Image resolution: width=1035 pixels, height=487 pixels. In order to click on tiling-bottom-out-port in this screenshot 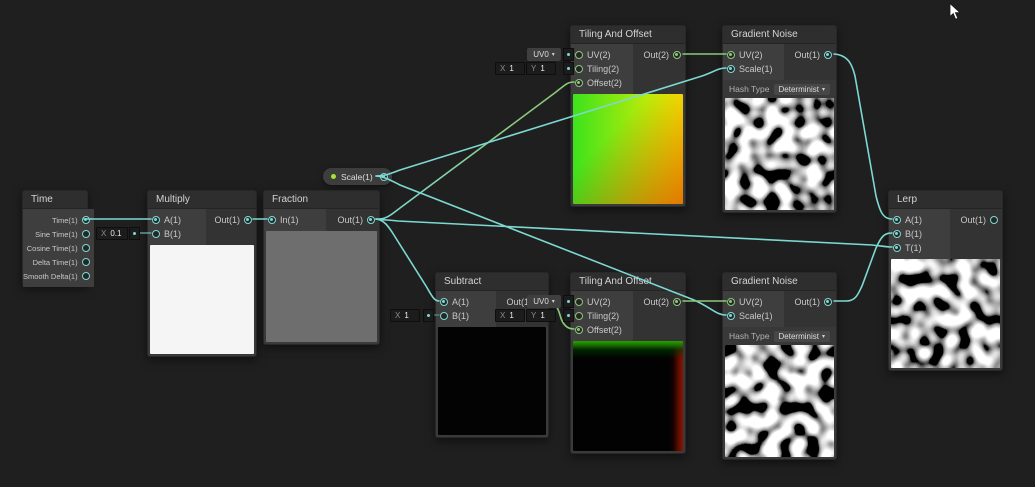, I will do `click(677, 302)`.